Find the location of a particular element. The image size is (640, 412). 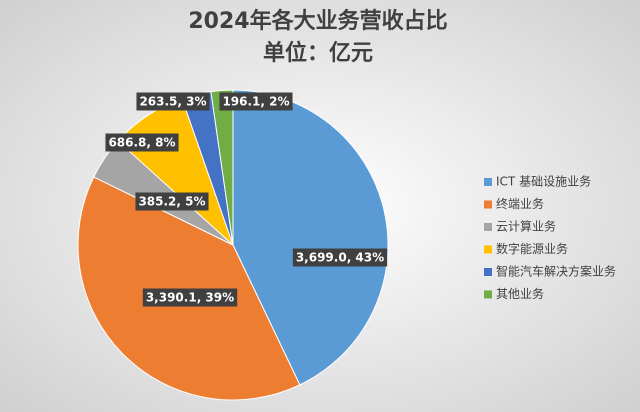

chart-title: 2024年各大业务营收占比 is located at coordinates (317, 21).